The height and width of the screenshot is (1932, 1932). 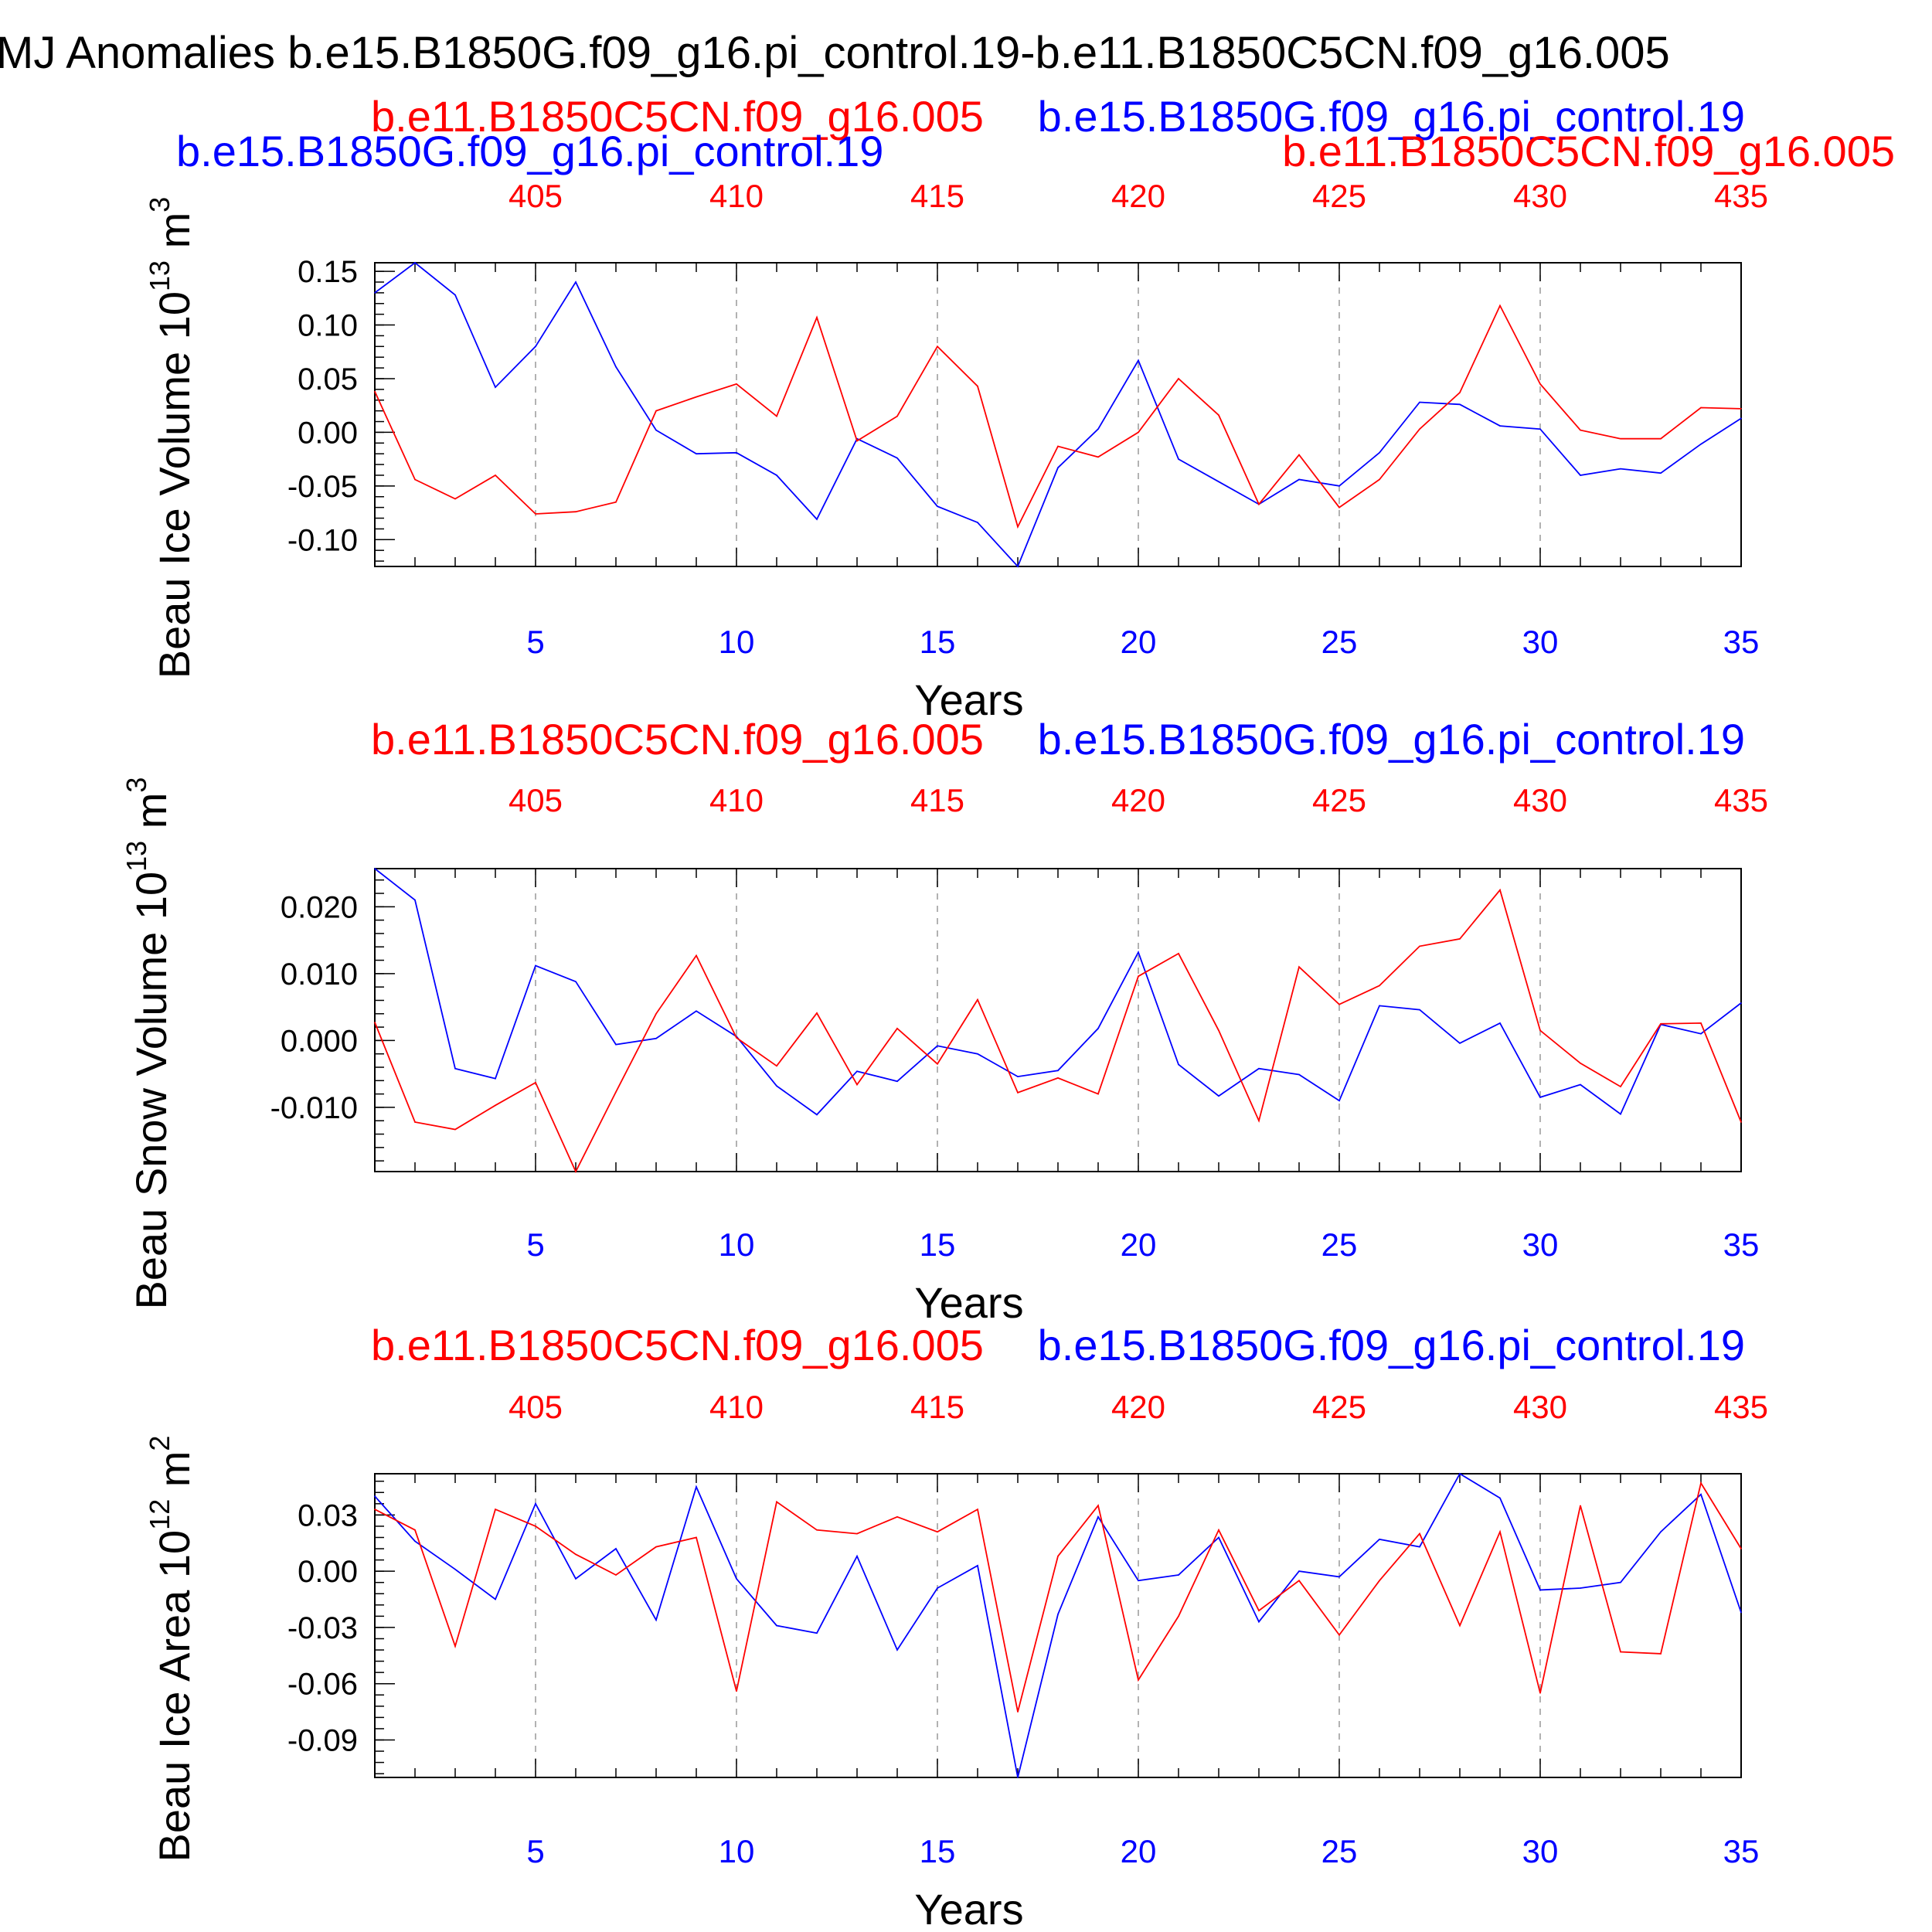 What do you see at coordinates (1139, 642) in the screenshot?
I see `x-tick-label: 20` at bounding box center [1139, 642].